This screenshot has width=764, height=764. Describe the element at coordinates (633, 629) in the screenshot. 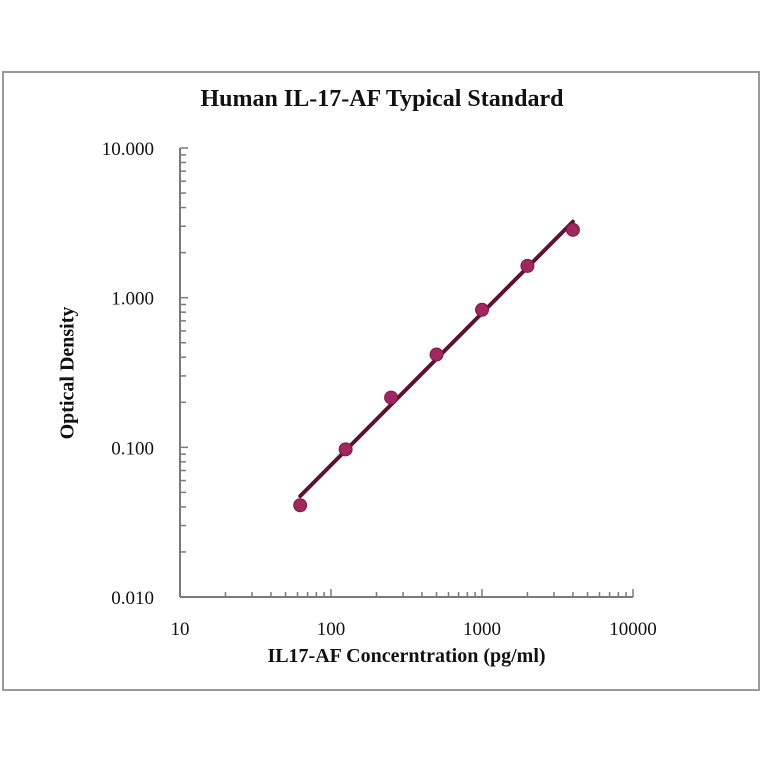

I see `x-tick-label: 10000` at that location.